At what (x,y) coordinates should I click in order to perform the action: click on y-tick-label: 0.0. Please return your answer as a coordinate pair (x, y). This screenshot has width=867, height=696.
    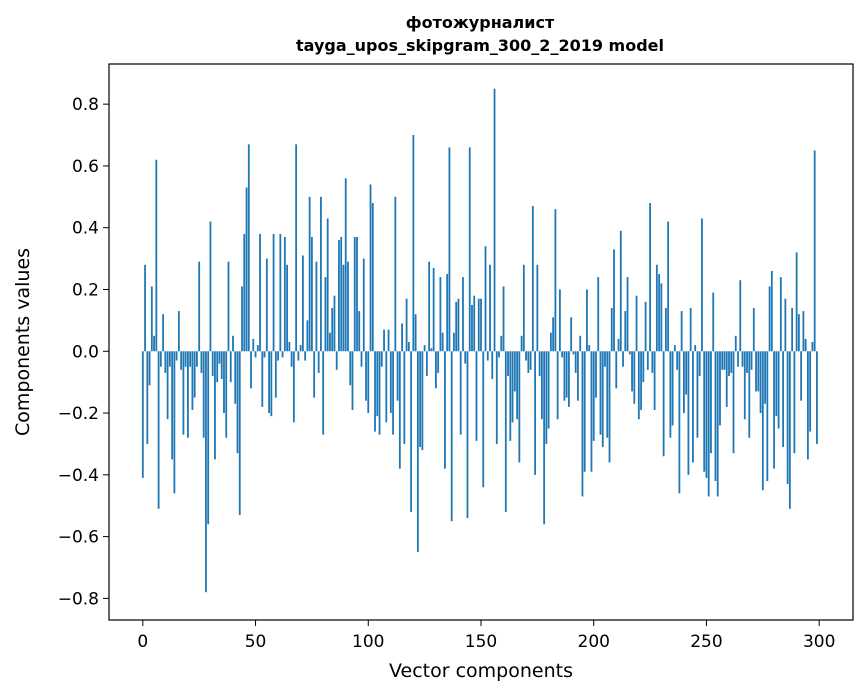
    Looking at the image, I should click on (85, 352).